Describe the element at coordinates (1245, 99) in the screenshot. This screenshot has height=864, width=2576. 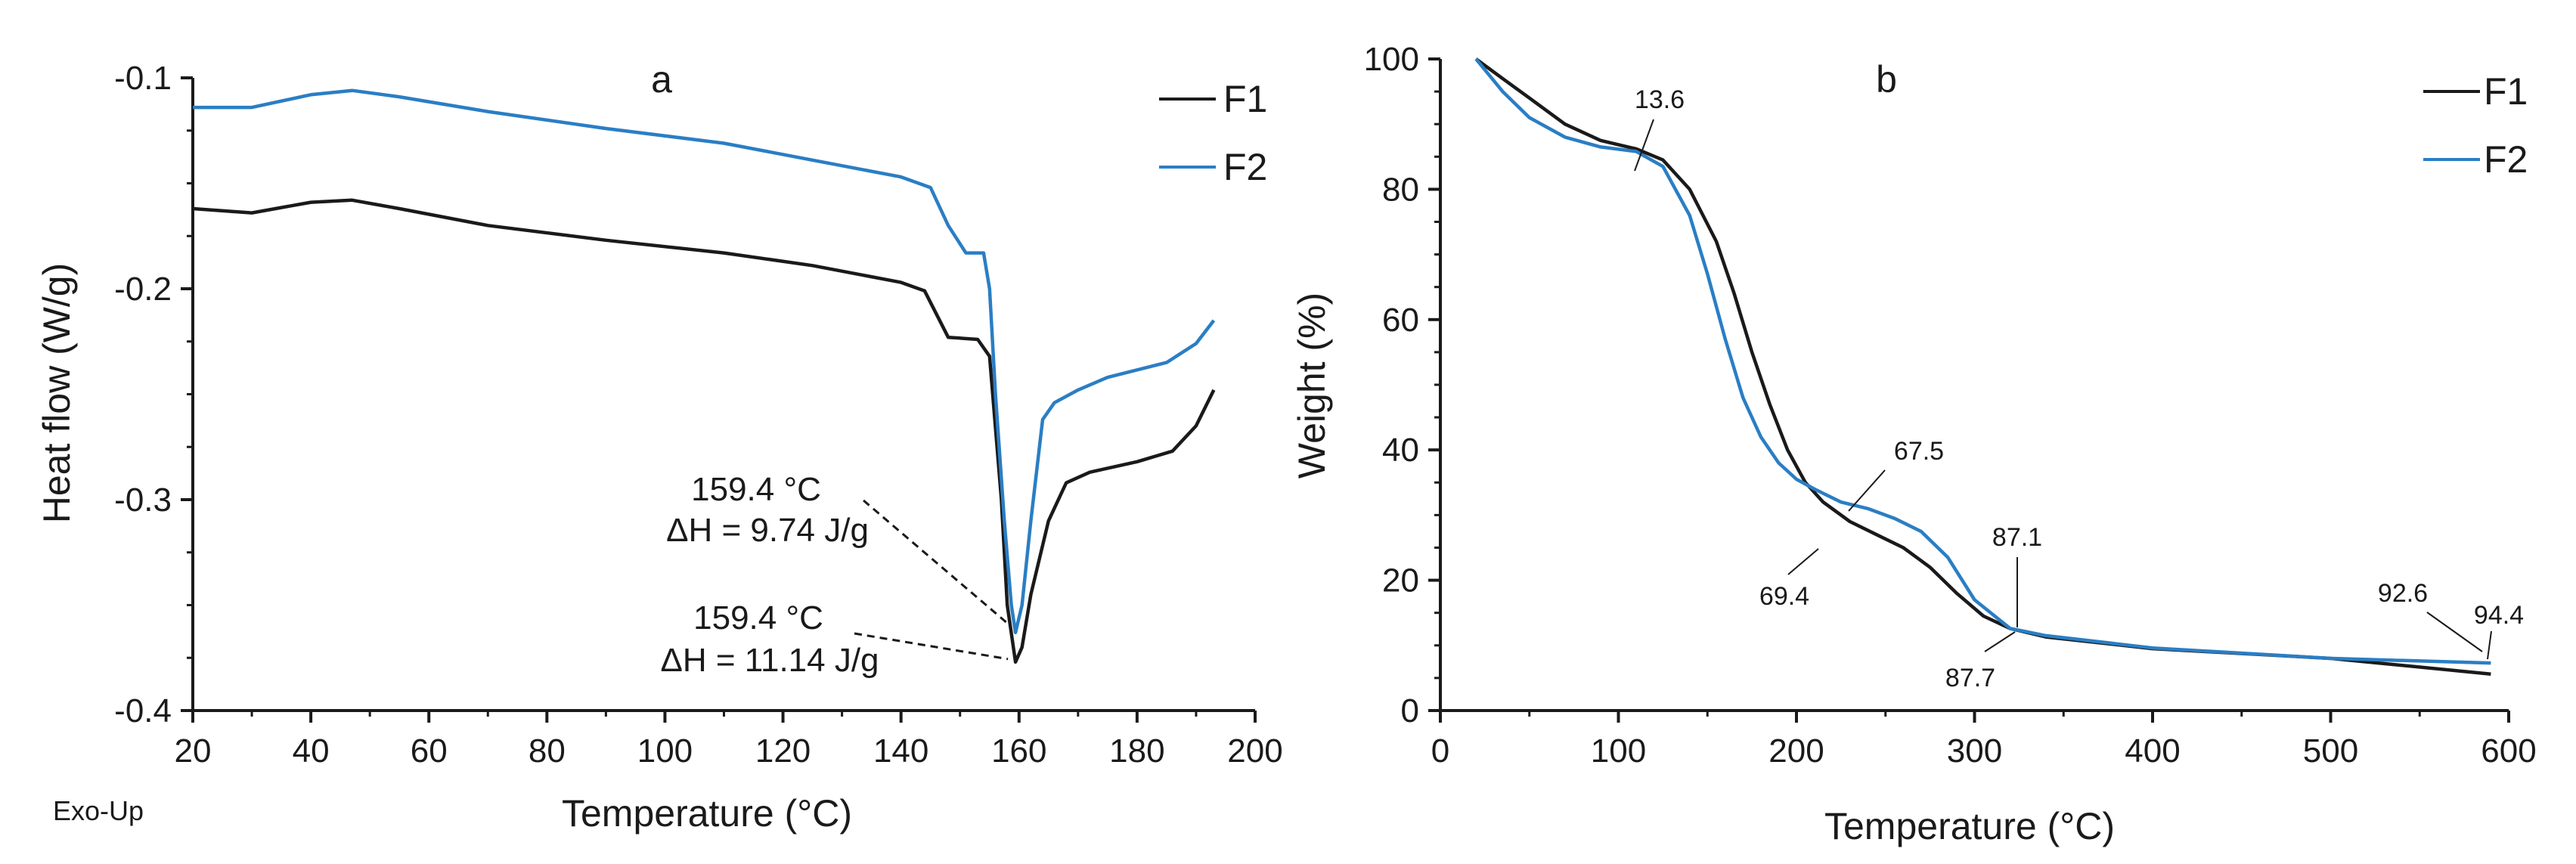
I see `a-legend-label-f1: F1` at that location.